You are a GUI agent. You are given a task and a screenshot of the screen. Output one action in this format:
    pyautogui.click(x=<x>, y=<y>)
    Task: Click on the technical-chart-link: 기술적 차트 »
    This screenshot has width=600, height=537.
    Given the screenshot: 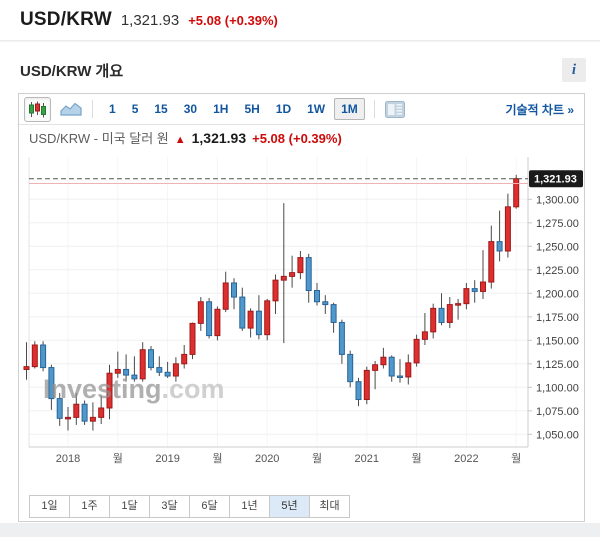 What is the action you would take?
    pyautogui.click(x=539, y=109)
    